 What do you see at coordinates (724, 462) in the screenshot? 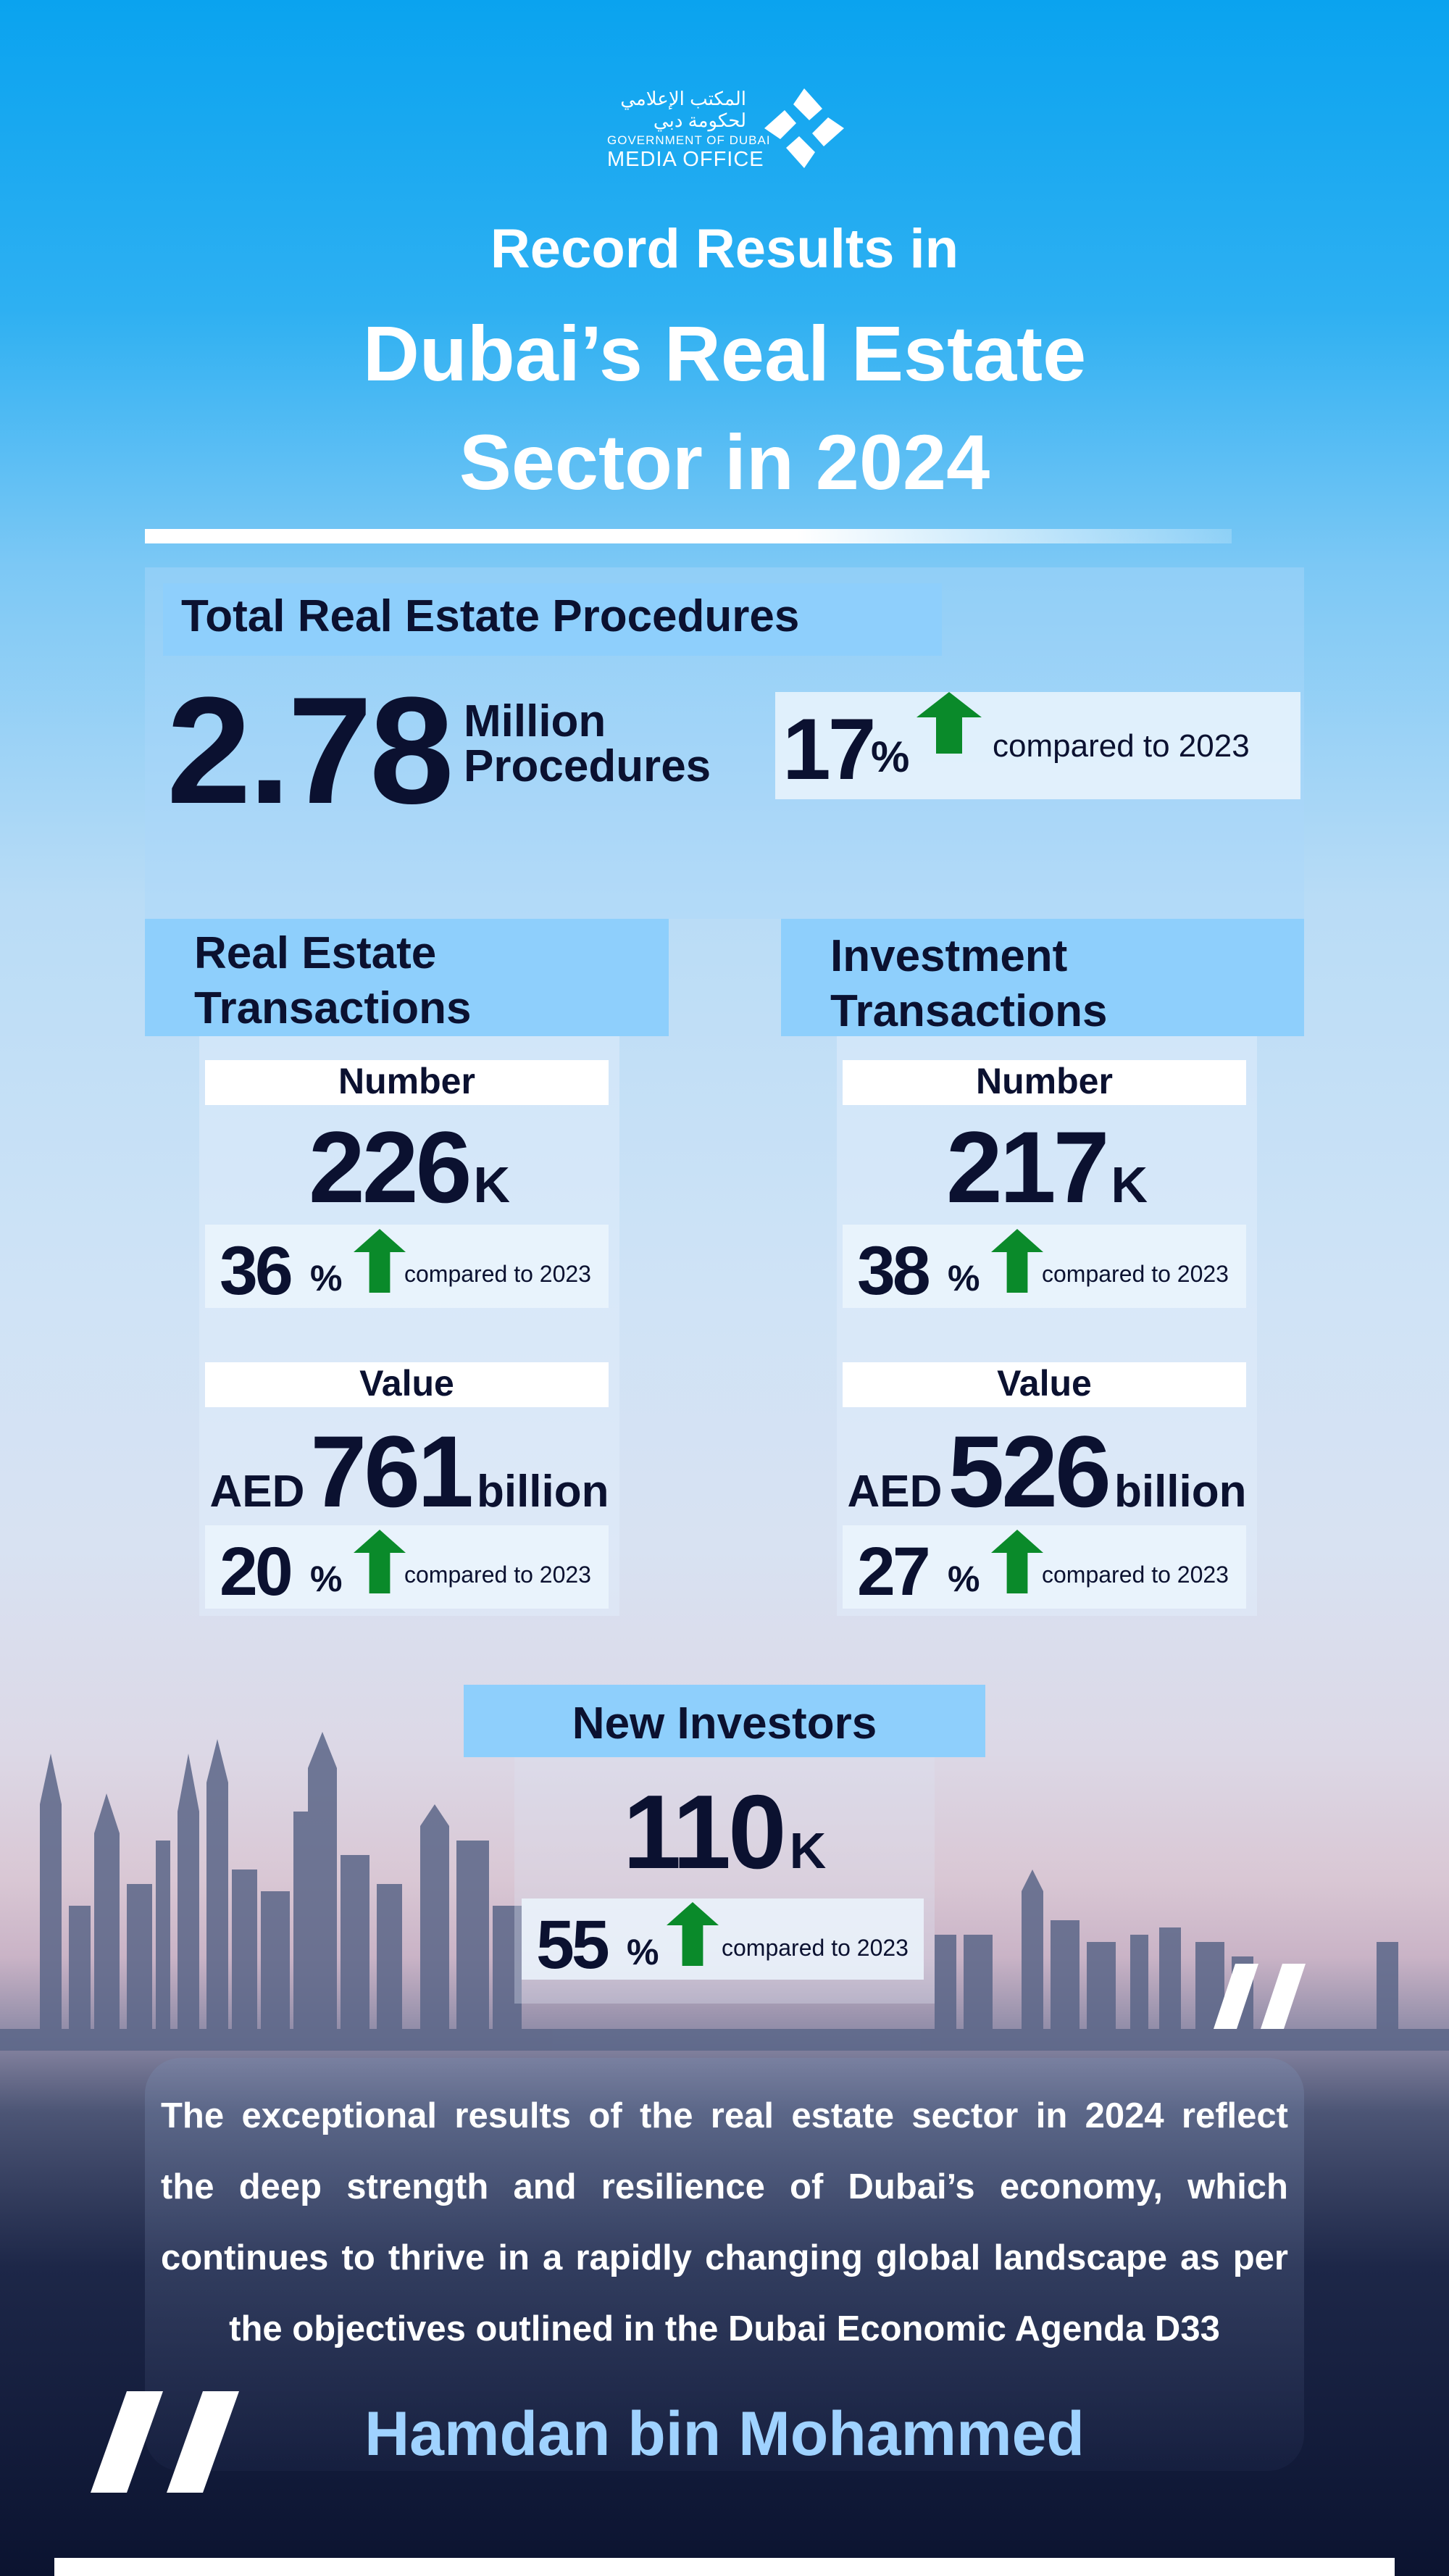
I see `title-line3: Sector in 2024` at bounding box center [724, 462].